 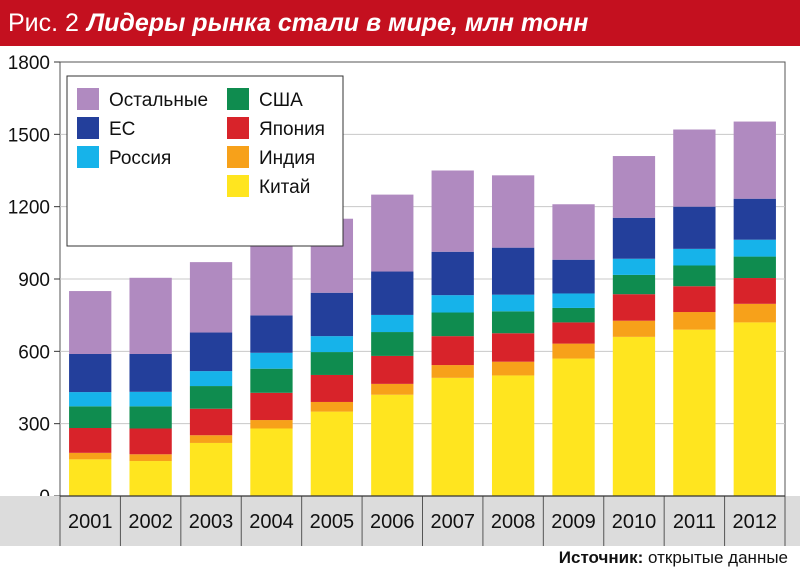 I want to click on x-tick-label: 2011, so click(x=694, y=522).